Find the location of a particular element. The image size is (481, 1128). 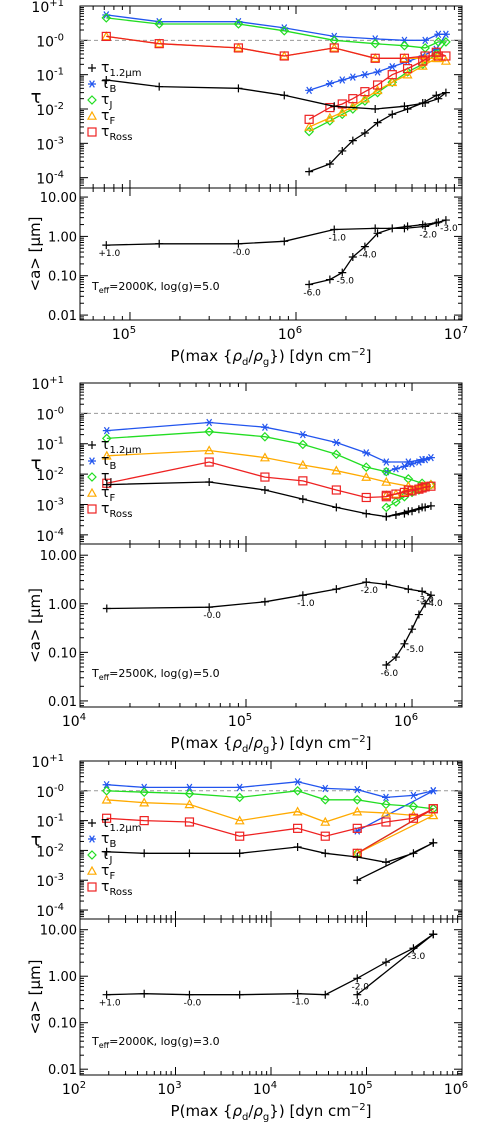

legend-item-tau-j: τJ is located at coordinates (99, 478).